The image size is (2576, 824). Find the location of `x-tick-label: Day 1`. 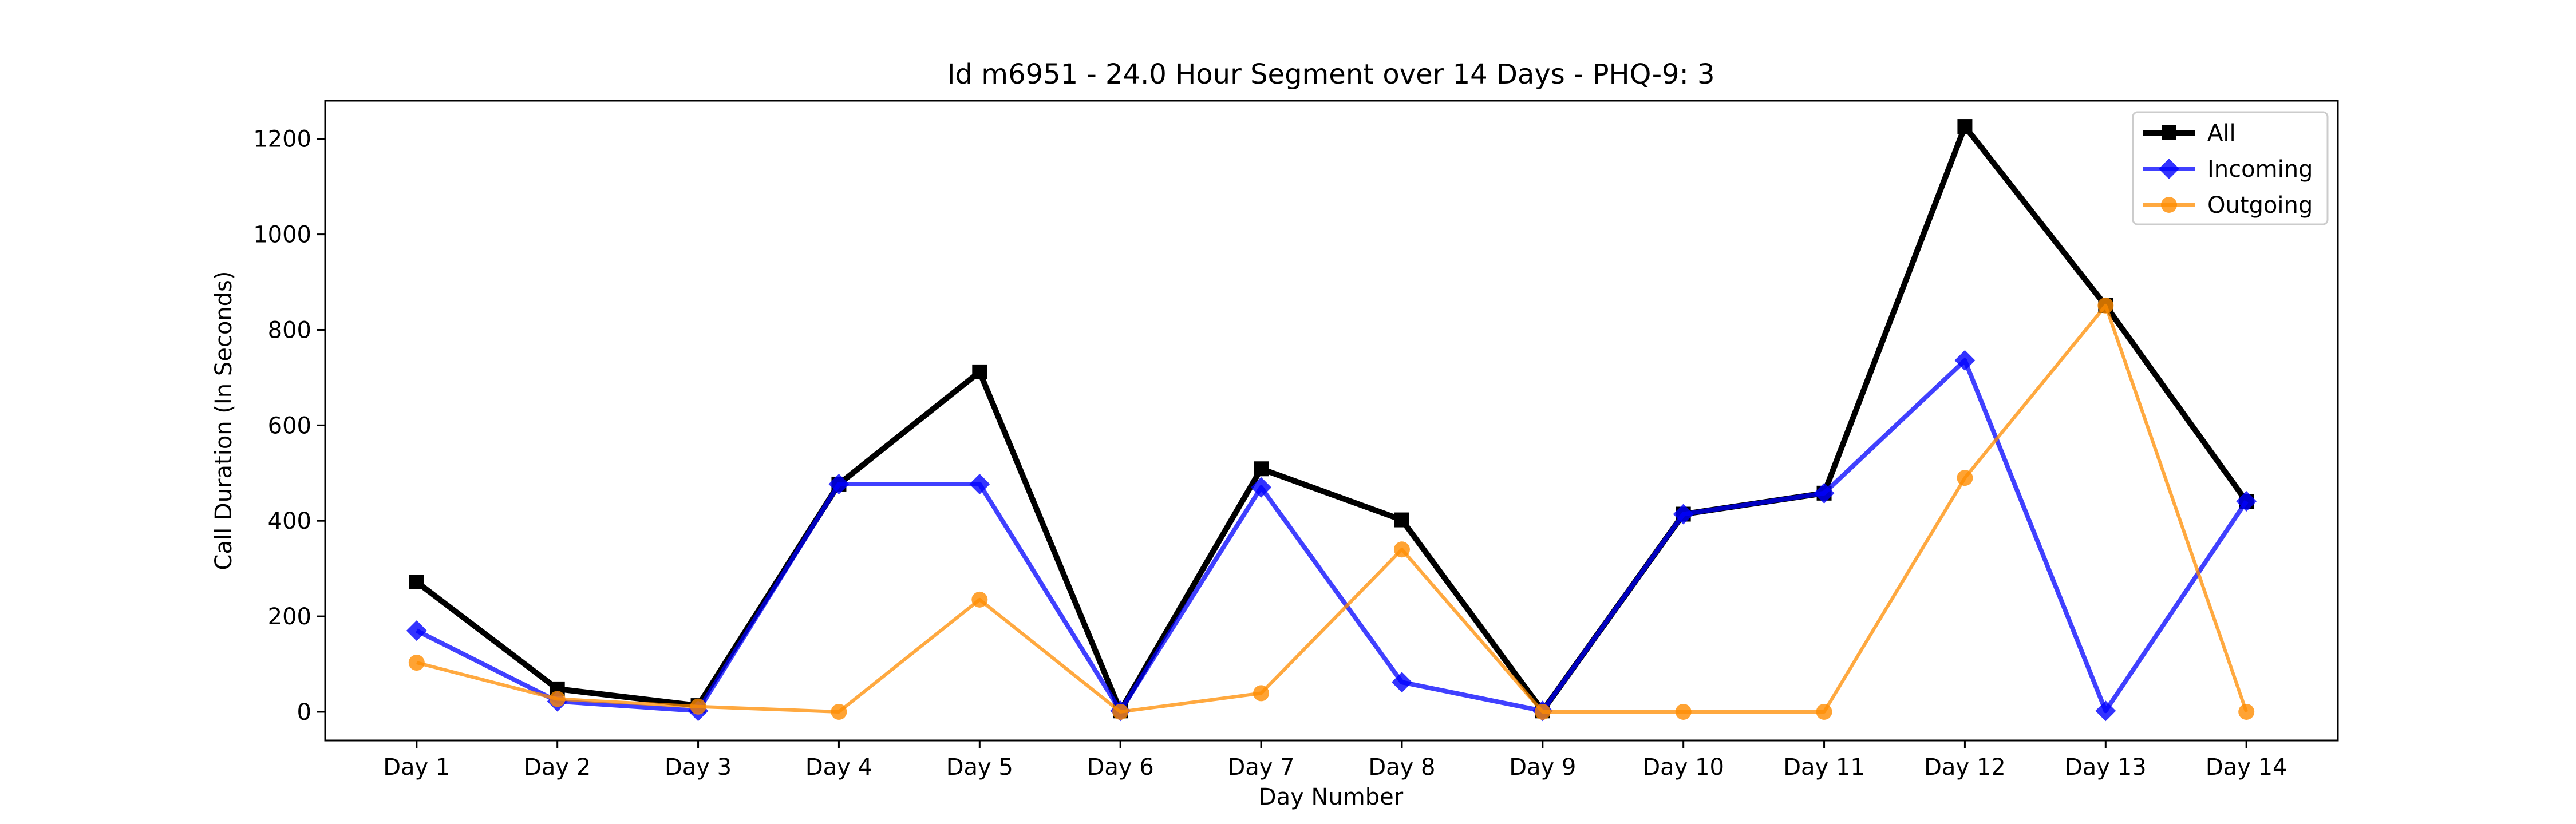

x-tick-label: Day 1 is located at coordinates (416, 767).